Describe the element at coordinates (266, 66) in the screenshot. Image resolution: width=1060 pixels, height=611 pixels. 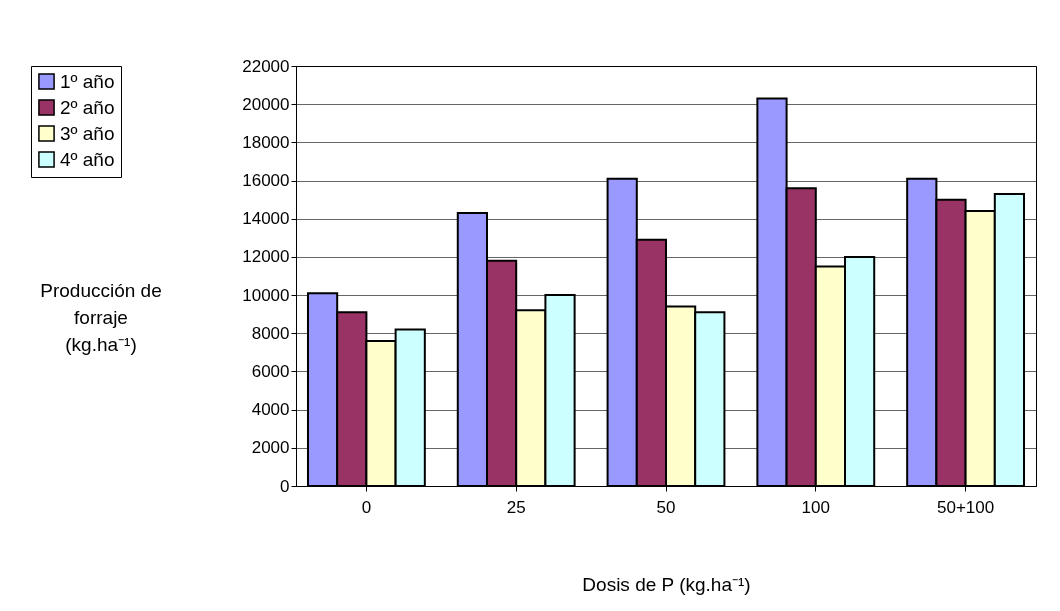
I see `y-tick-label: 22000` at that location.